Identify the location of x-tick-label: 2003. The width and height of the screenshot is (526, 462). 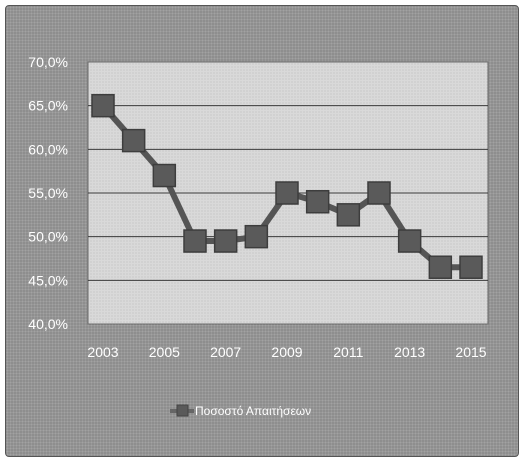
(102, 352).